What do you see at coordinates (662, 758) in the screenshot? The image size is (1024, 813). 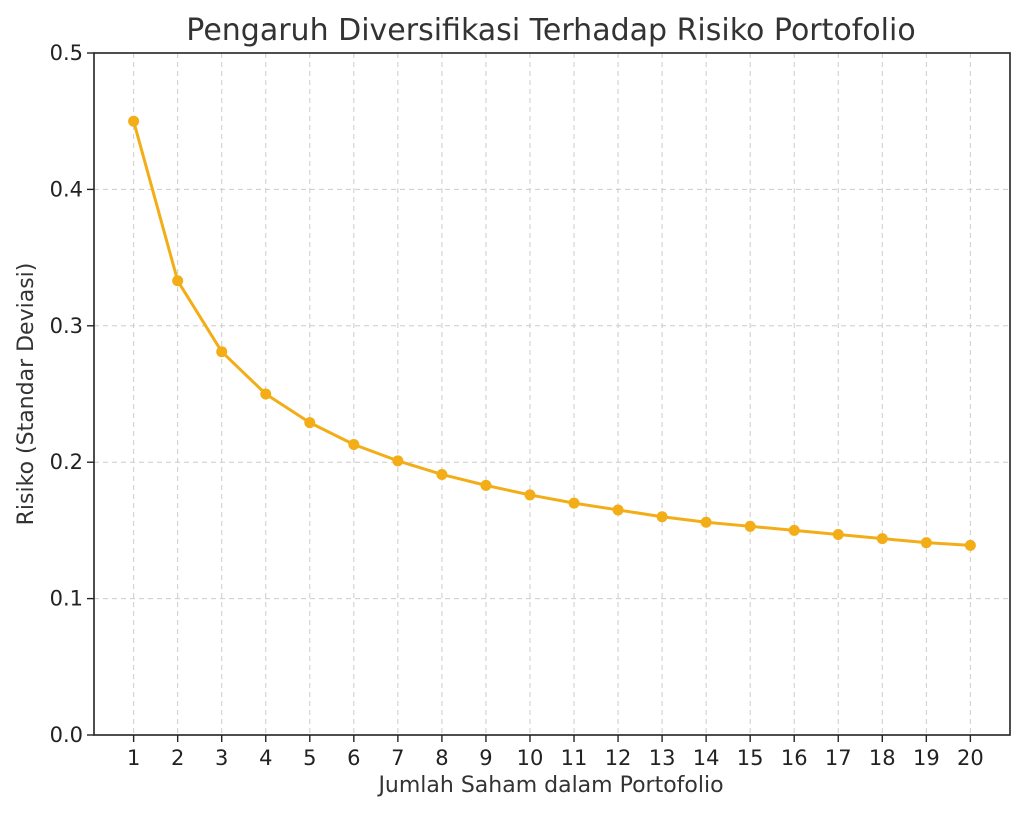 I see `x-tick-label: 13` at bounding box center [662, 758].